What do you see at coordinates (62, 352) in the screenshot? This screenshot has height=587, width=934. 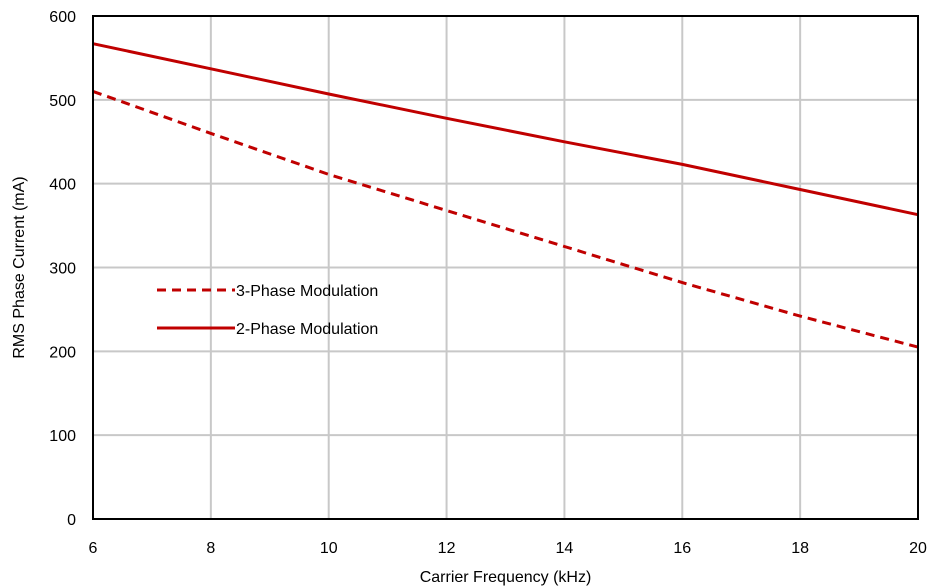 I see `y-tick-label: 200` at bounding box center [62, 352].